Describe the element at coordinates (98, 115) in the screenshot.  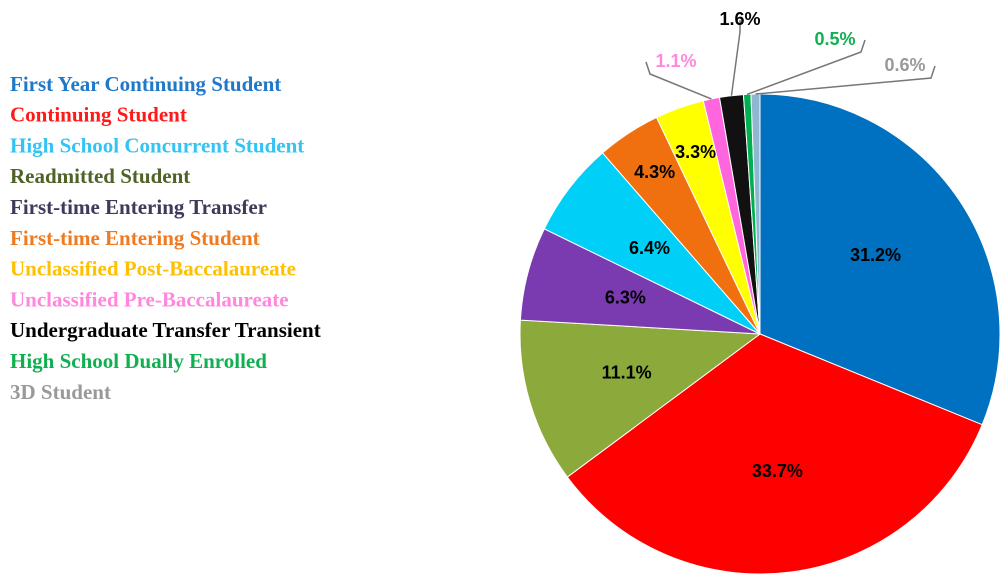
I see `legend-entry: Continuing Student` at that location.